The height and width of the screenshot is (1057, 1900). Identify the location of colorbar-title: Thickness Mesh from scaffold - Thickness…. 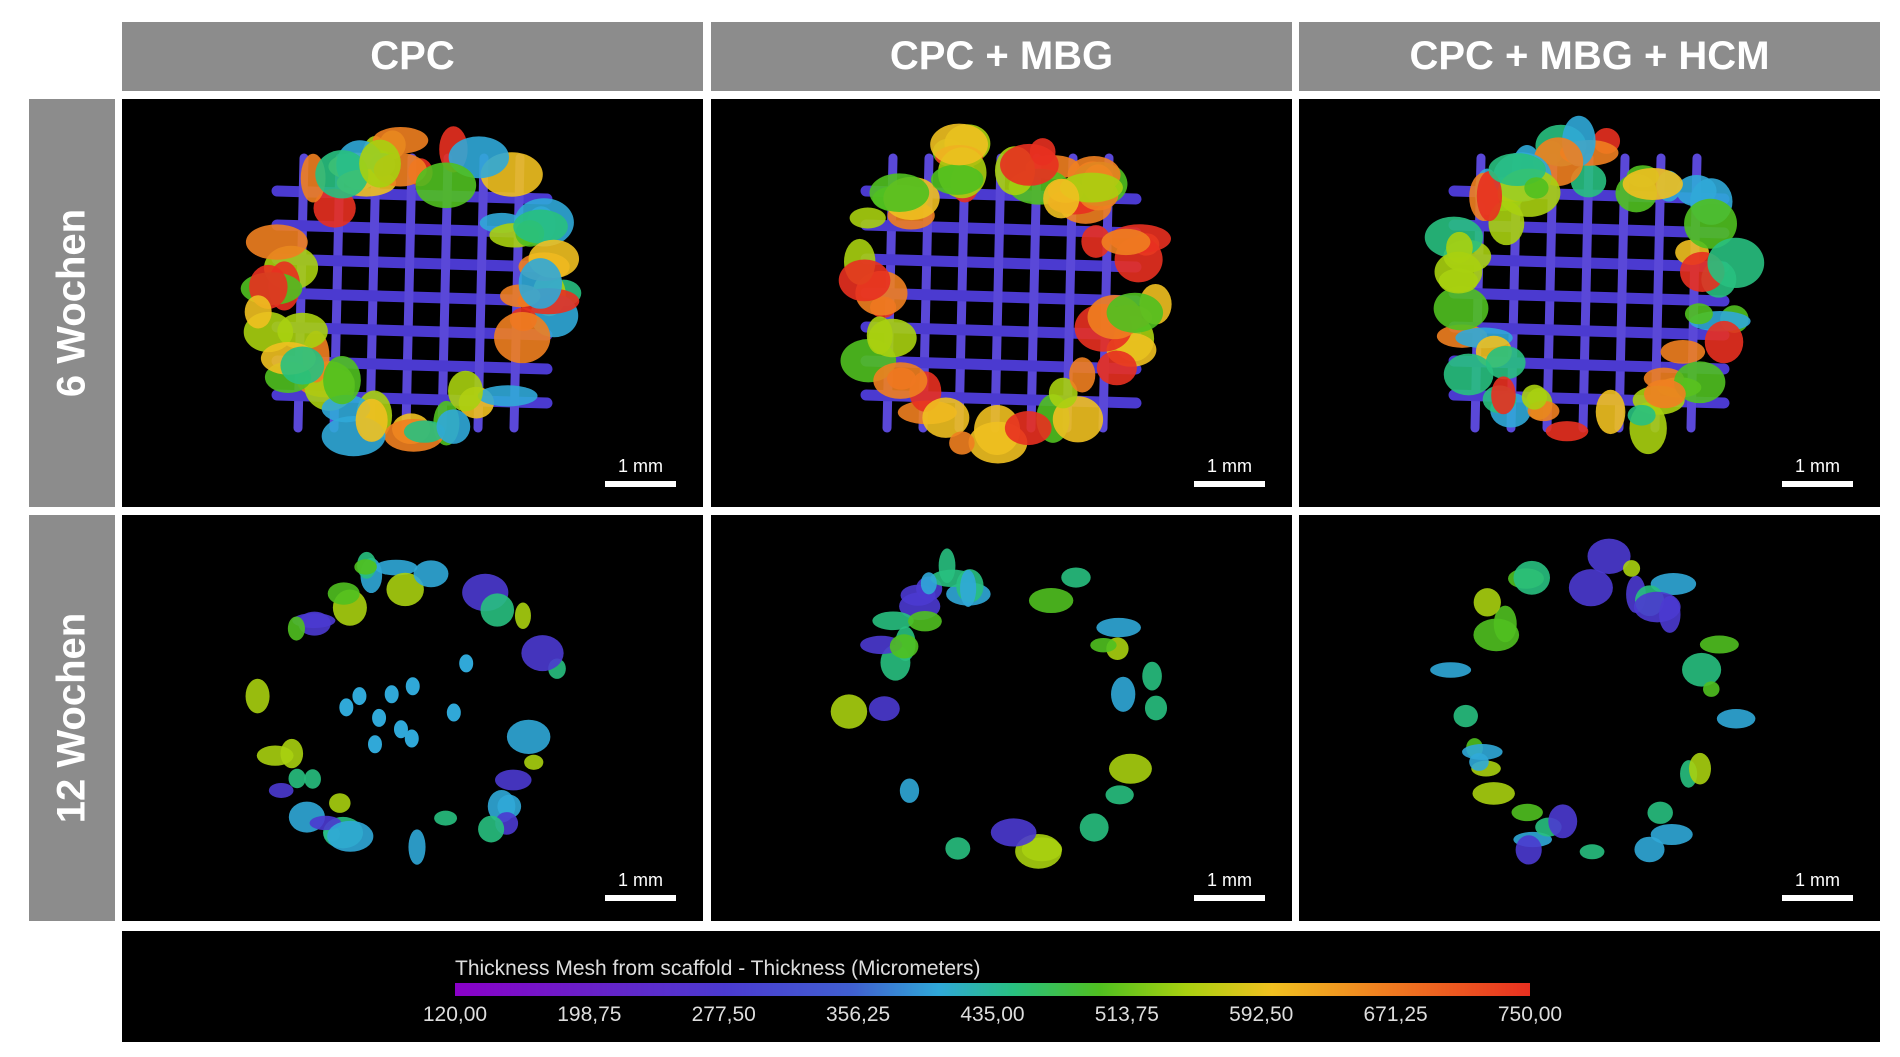
(718, 968).